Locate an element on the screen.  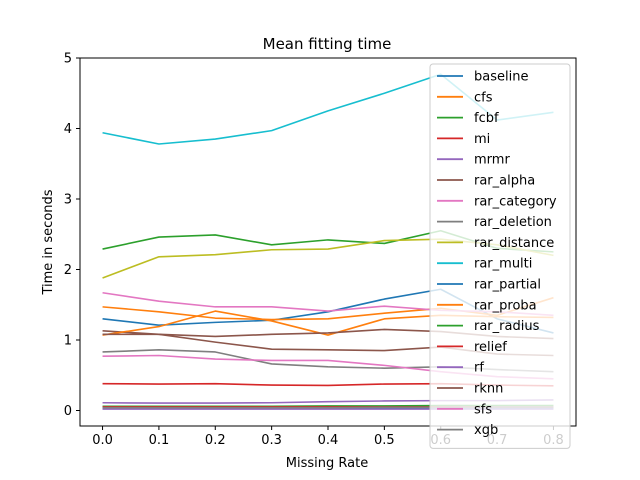
x-tick-label: 0.5 is located at coordinates (384, 440).